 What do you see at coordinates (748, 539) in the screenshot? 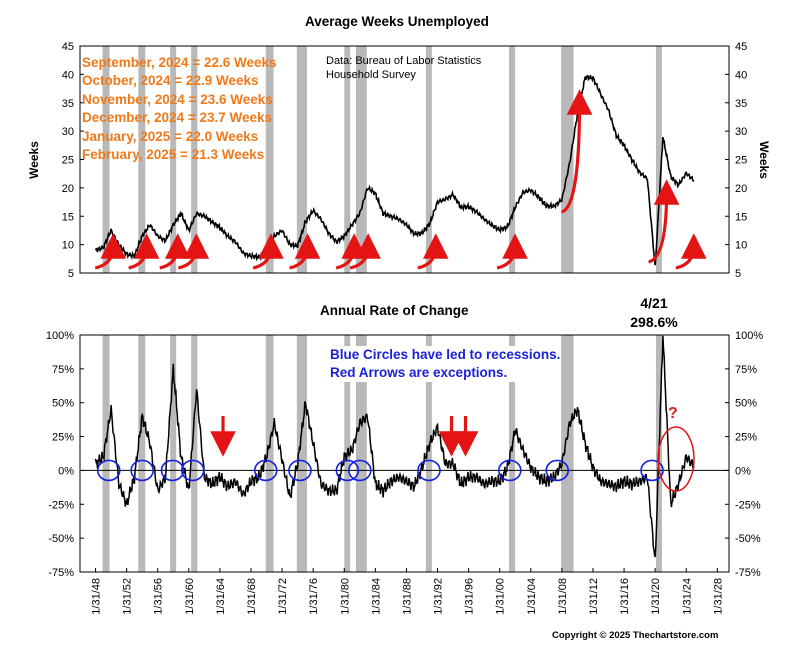
I see `y-tick-label-right: -50%` at bounding box center [748, 539].